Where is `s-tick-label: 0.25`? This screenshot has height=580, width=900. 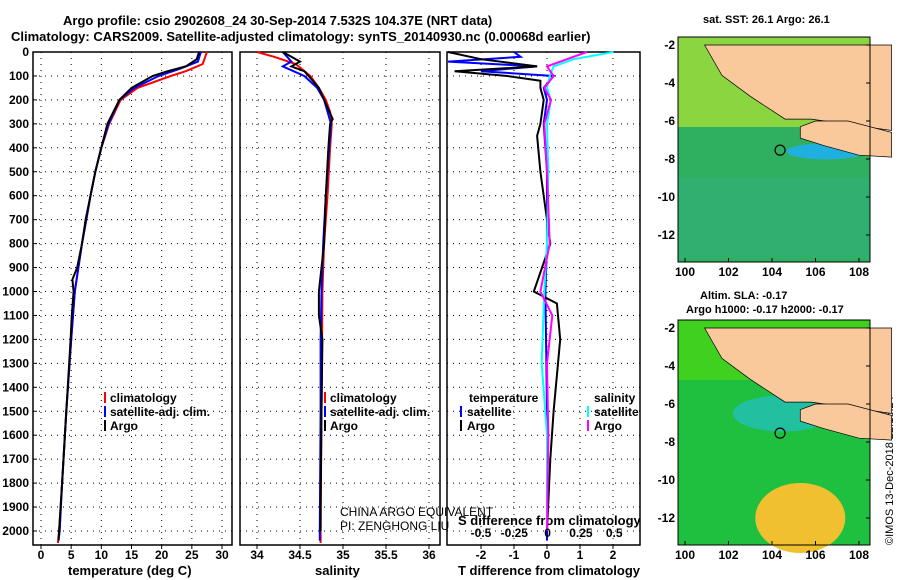 s-tick-label: 0.25 is located at coordinates (581, 533).